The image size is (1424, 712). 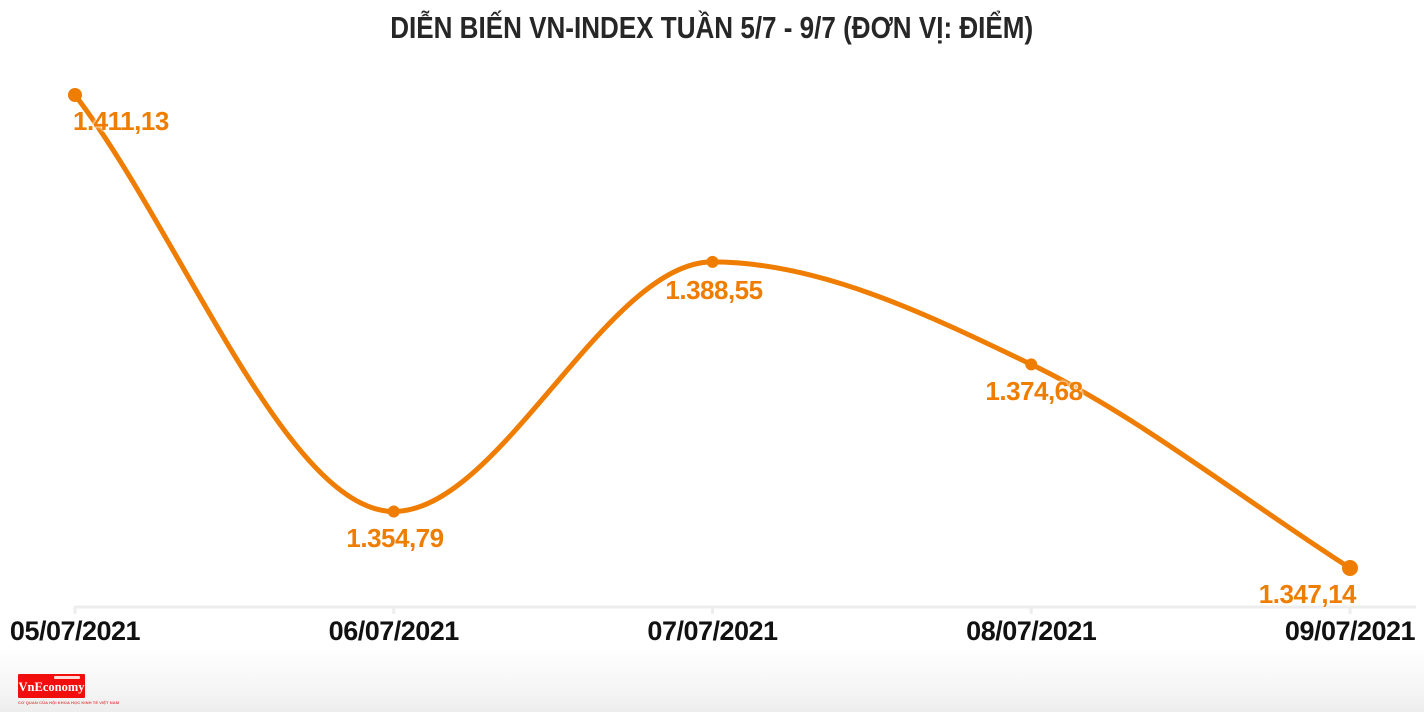 I want to click on logo-slogan-mark, so click(x=67, y=677).